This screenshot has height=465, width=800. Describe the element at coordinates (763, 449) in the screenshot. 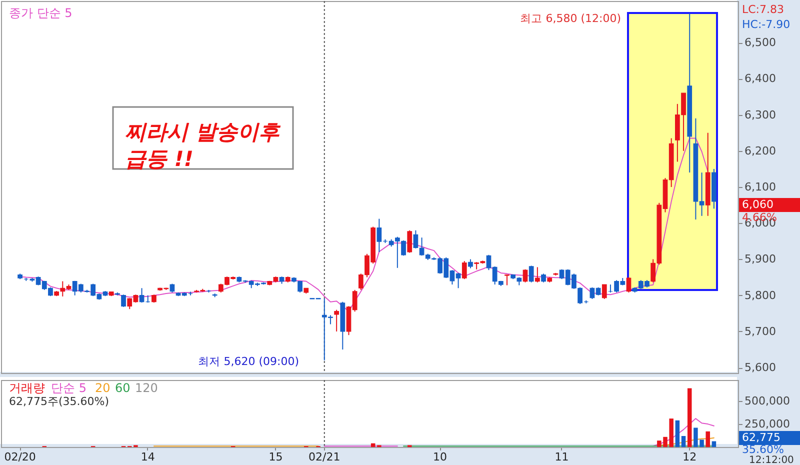

I see `text: 35.60%` at that location.